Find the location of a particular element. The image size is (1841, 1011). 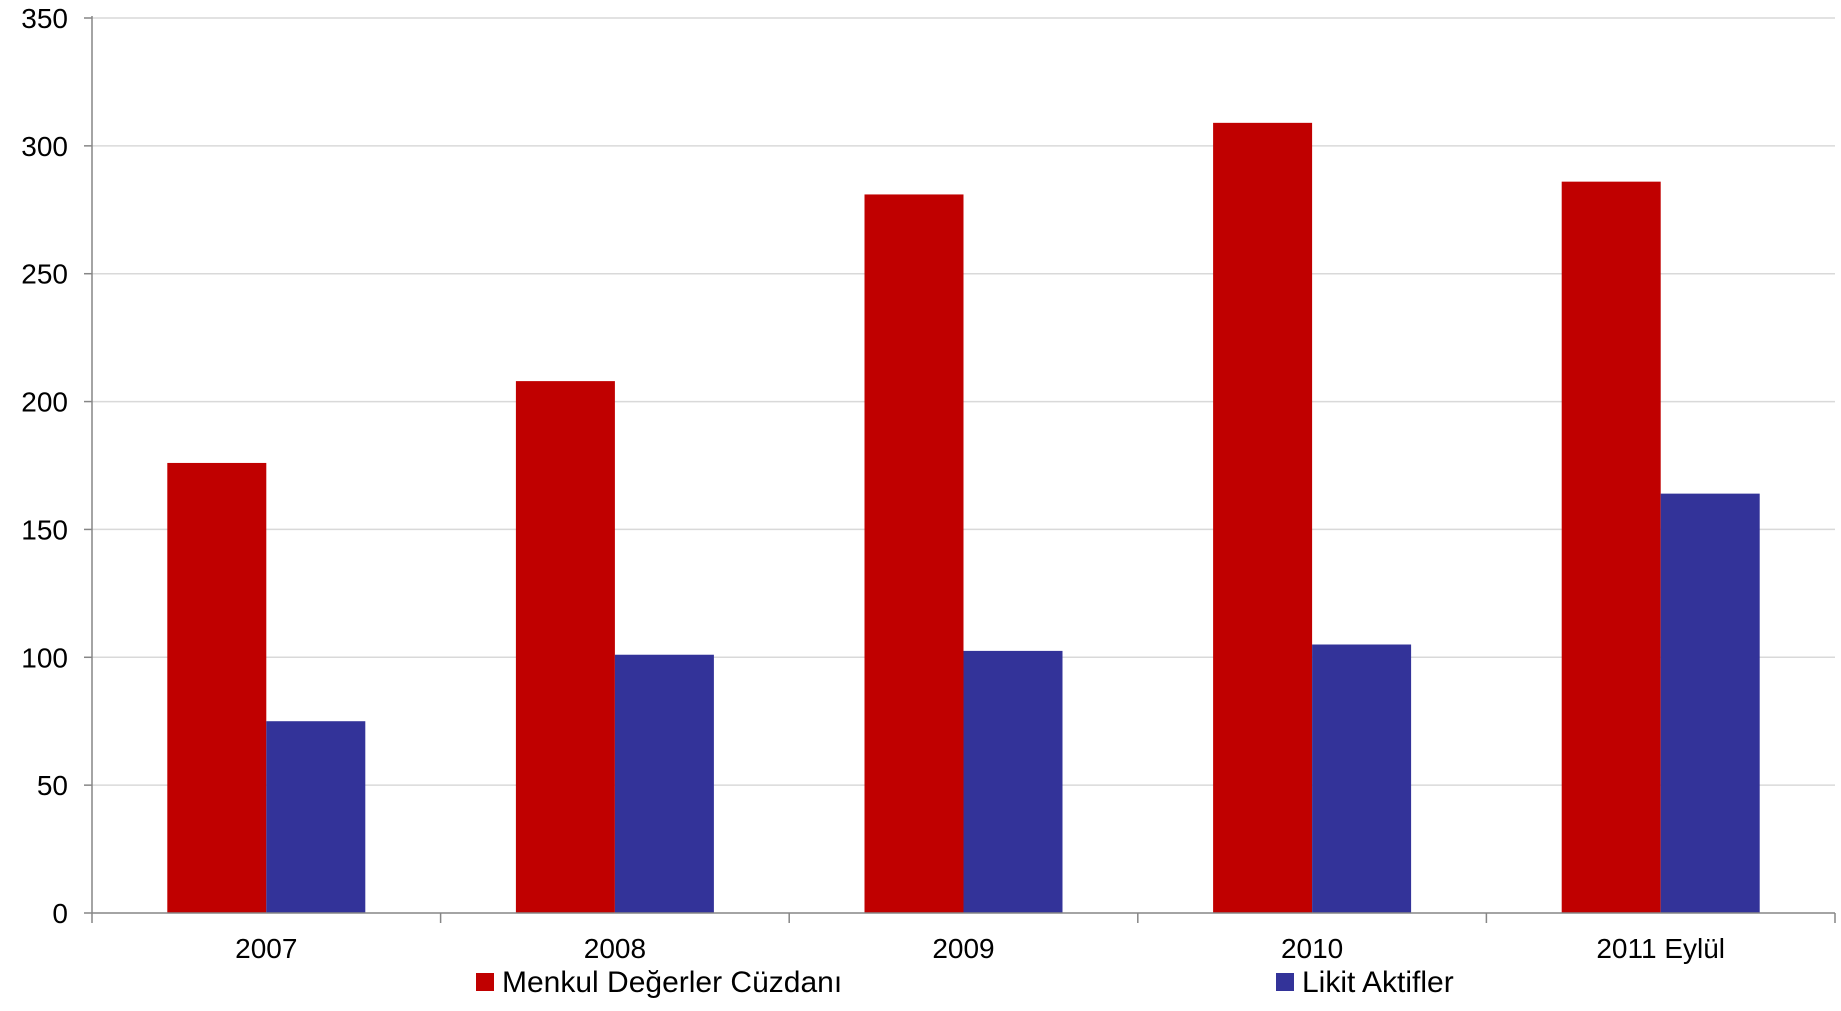

y-tick-label: 50 is located at coordinates (52, 785).